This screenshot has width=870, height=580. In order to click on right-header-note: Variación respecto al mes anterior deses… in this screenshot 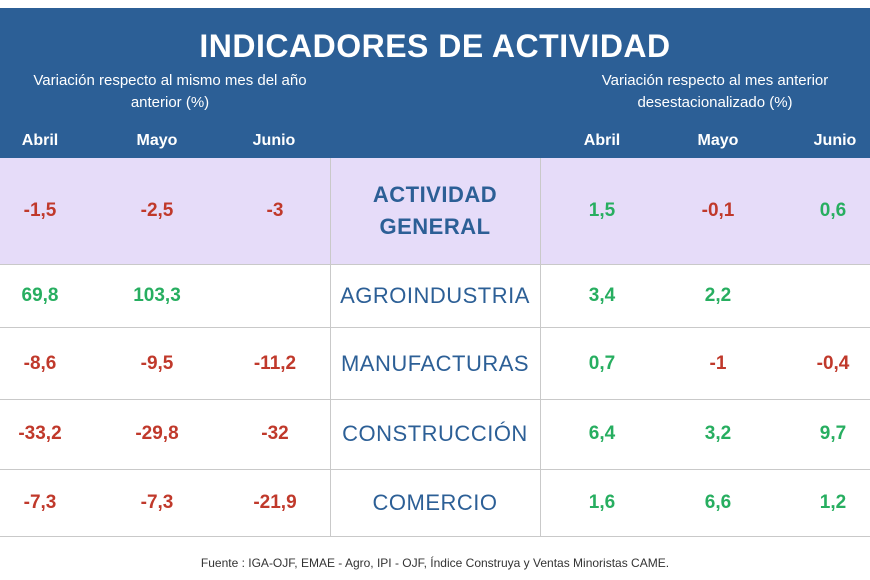, I will do `click(715, 92)`.